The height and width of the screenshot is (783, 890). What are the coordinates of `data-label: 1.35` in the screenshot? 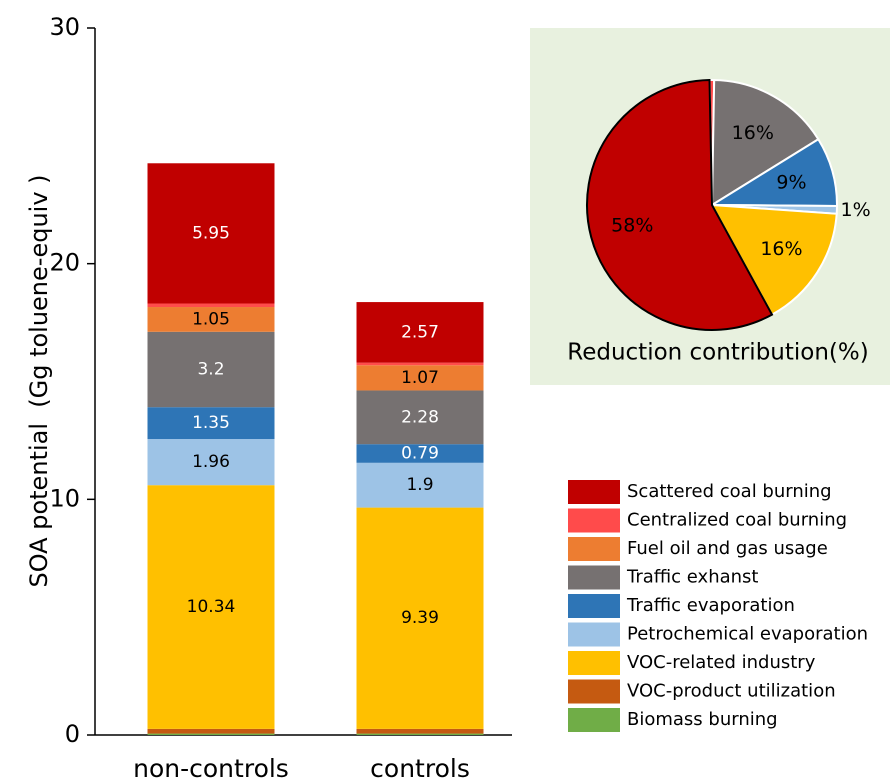 It's located at (211, 423).